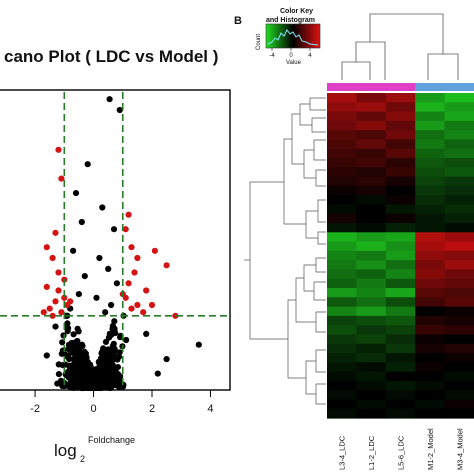 The width and height of the screenshot is (474, 474). I want to click on sample-label: M1-2_Model, so click(430, 449).